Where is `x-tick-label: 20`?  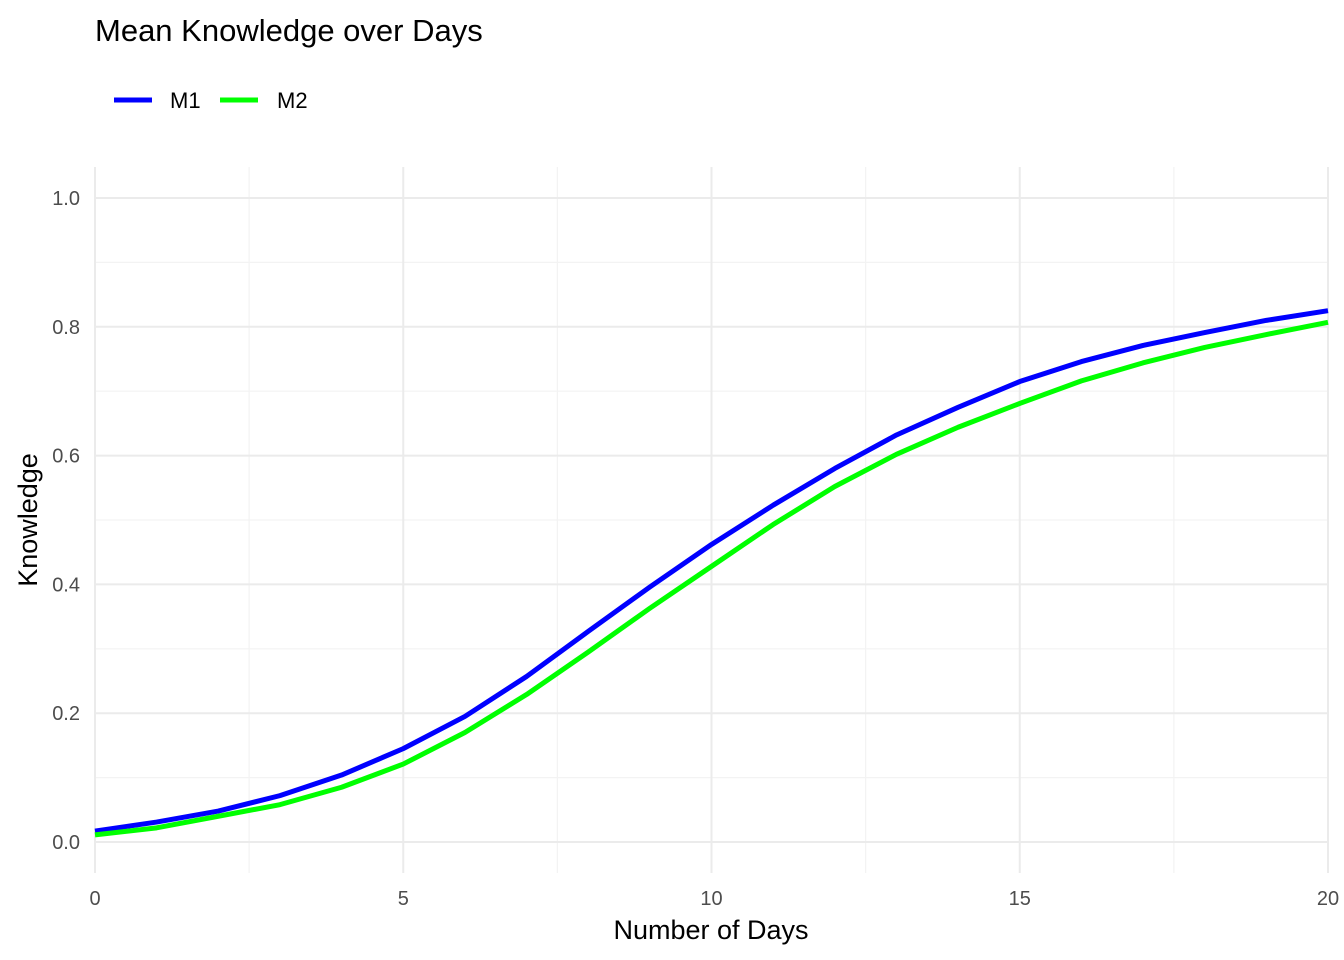 x-tick-label: 20 is located at coordinates (1328, 899).